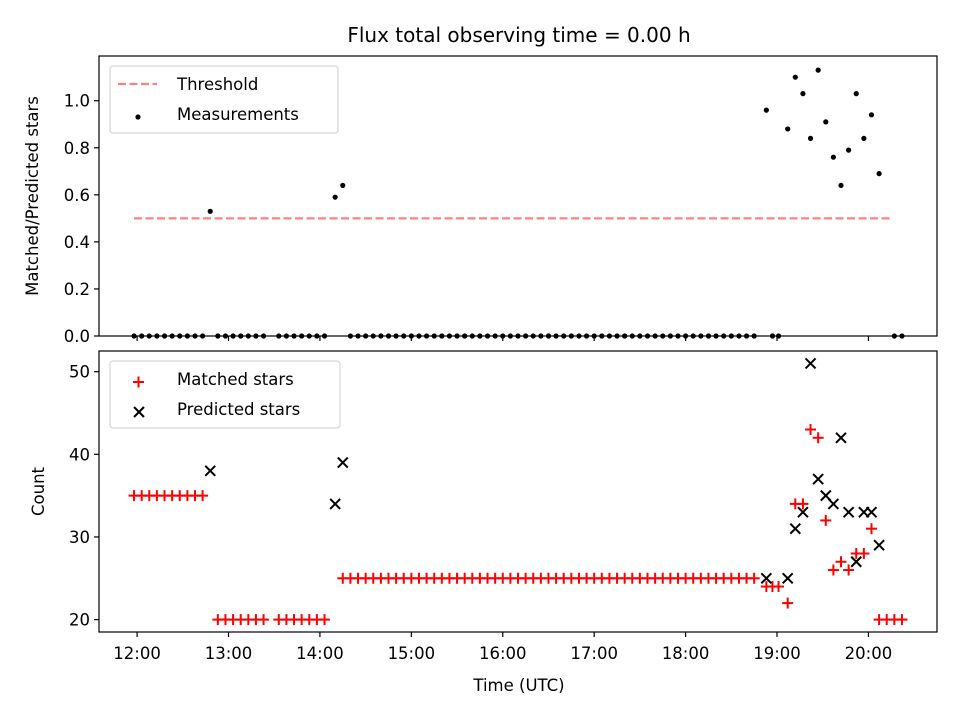  I want to click on y-tick-label: 0.6, so click(77, 195).